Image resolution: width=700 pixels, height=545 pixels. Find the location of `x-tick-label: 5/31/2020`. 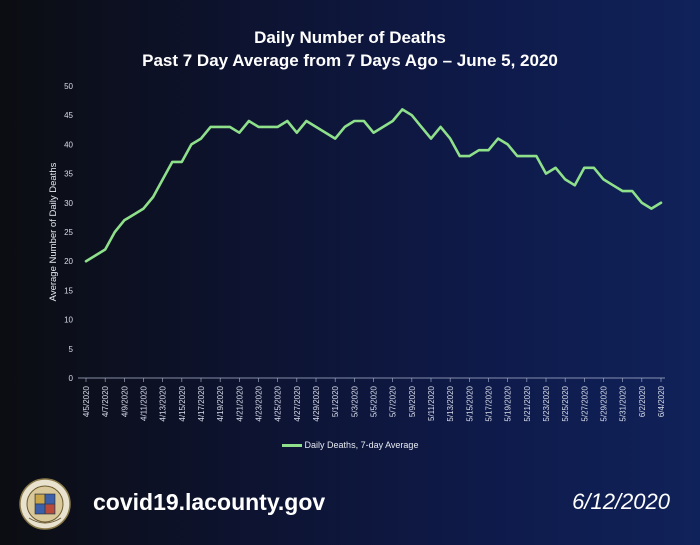

x-tick-label: 5/31/2020 is located at coordinates (623, 403).